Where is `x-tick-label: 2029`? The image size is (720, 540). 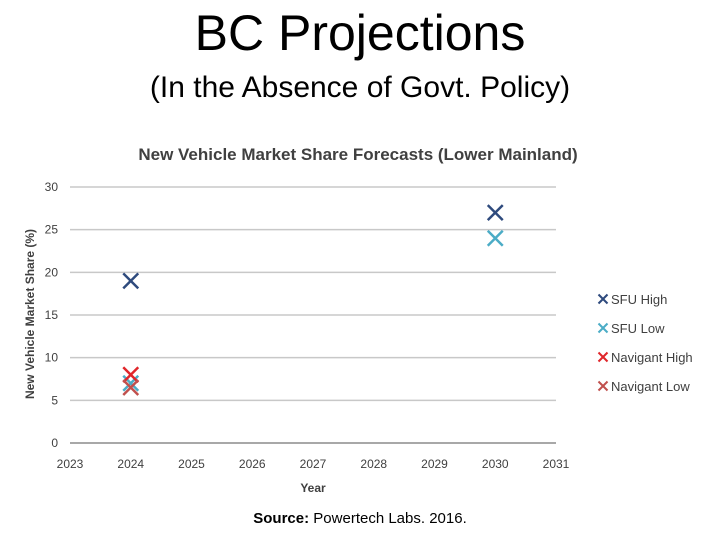
x-tick-label: 2029 is located at coordinates (434, 464).